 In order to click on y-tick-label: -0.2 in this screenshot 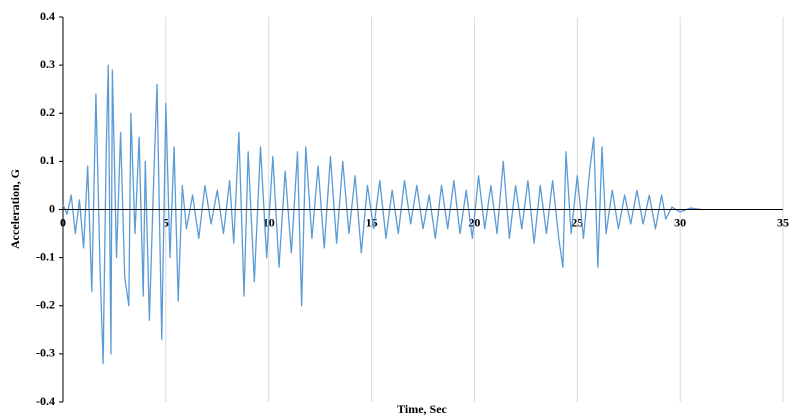, I will do `click(45, 305)`.